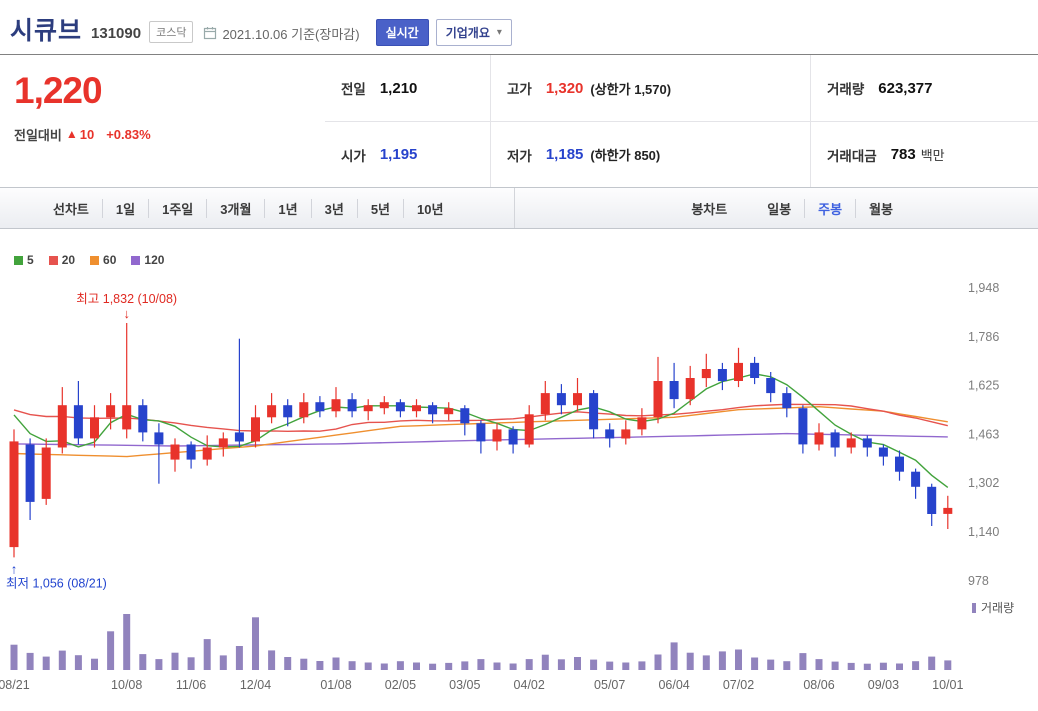  I want to click on stock-name: 시큐브, so click(46, 31).